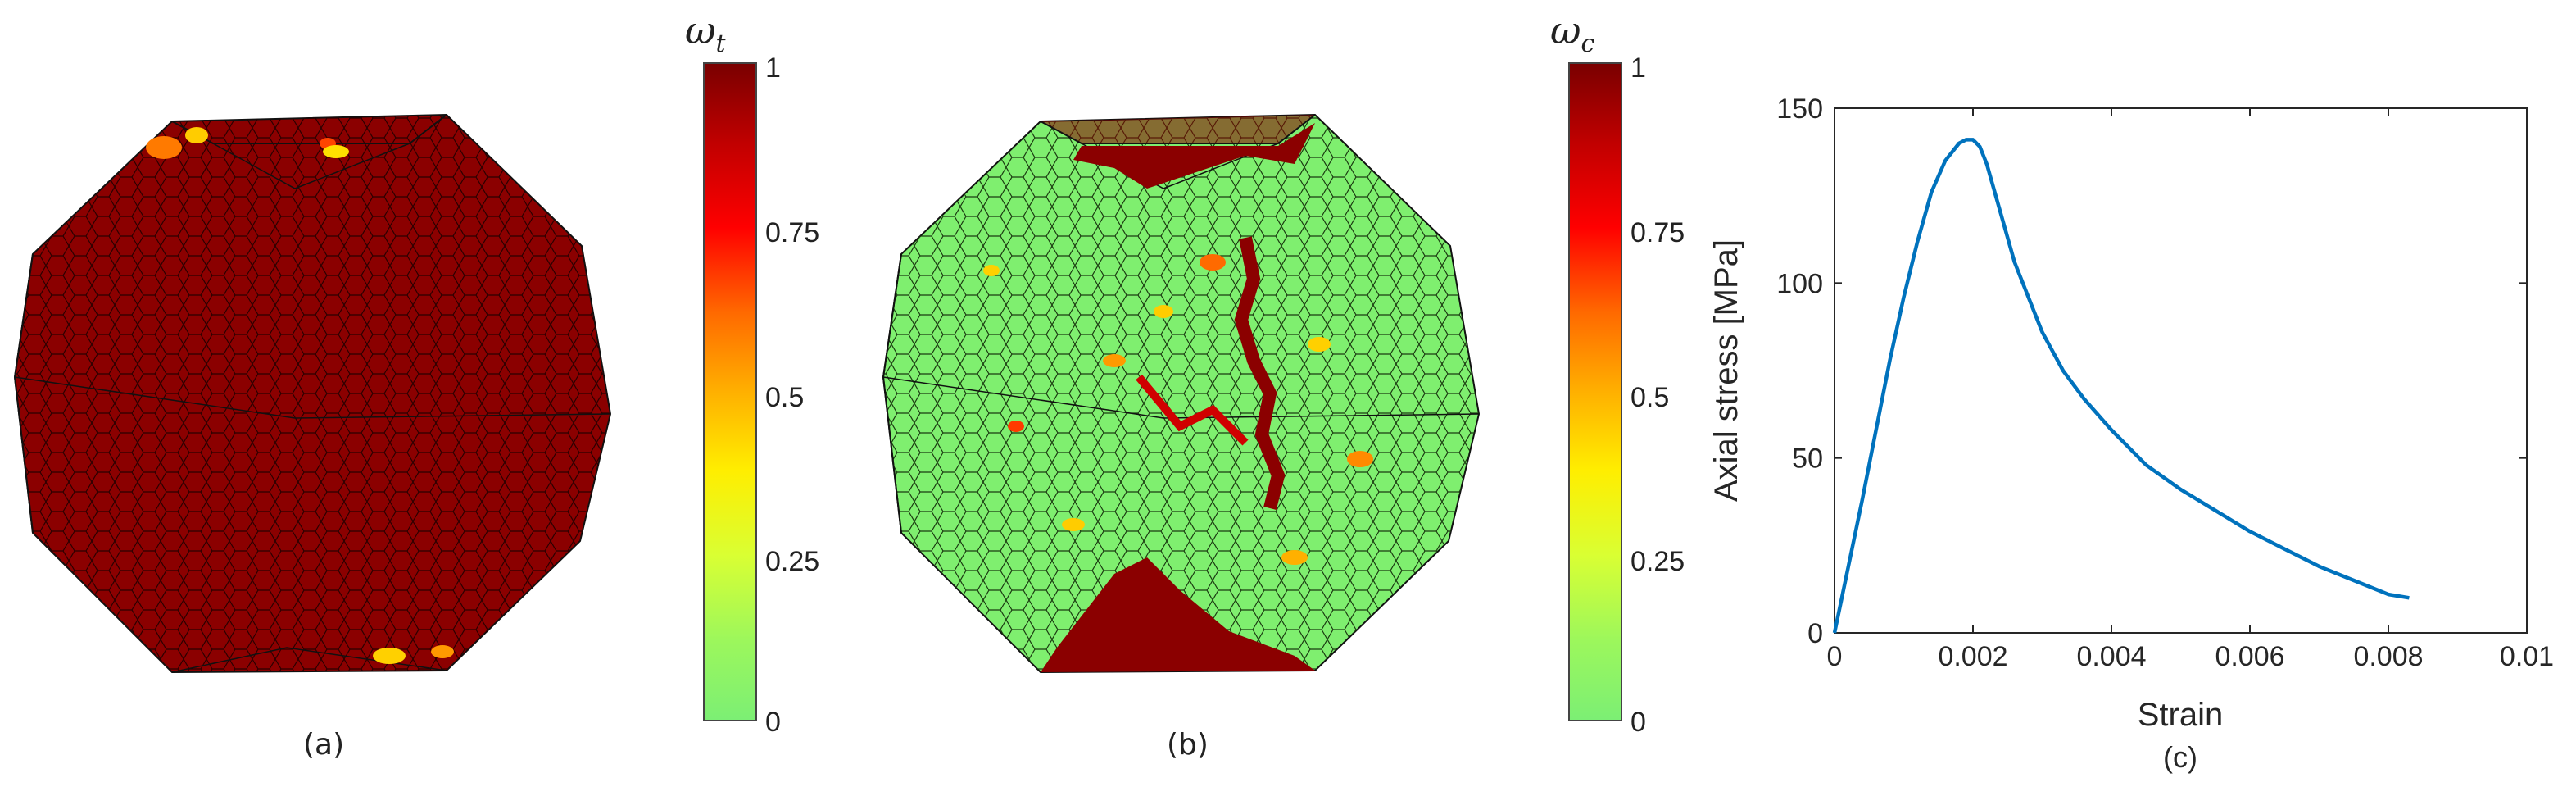 This screenshot has width=2576, height=796. I want to click on y-tick-label: 100, so click(1799, 284).